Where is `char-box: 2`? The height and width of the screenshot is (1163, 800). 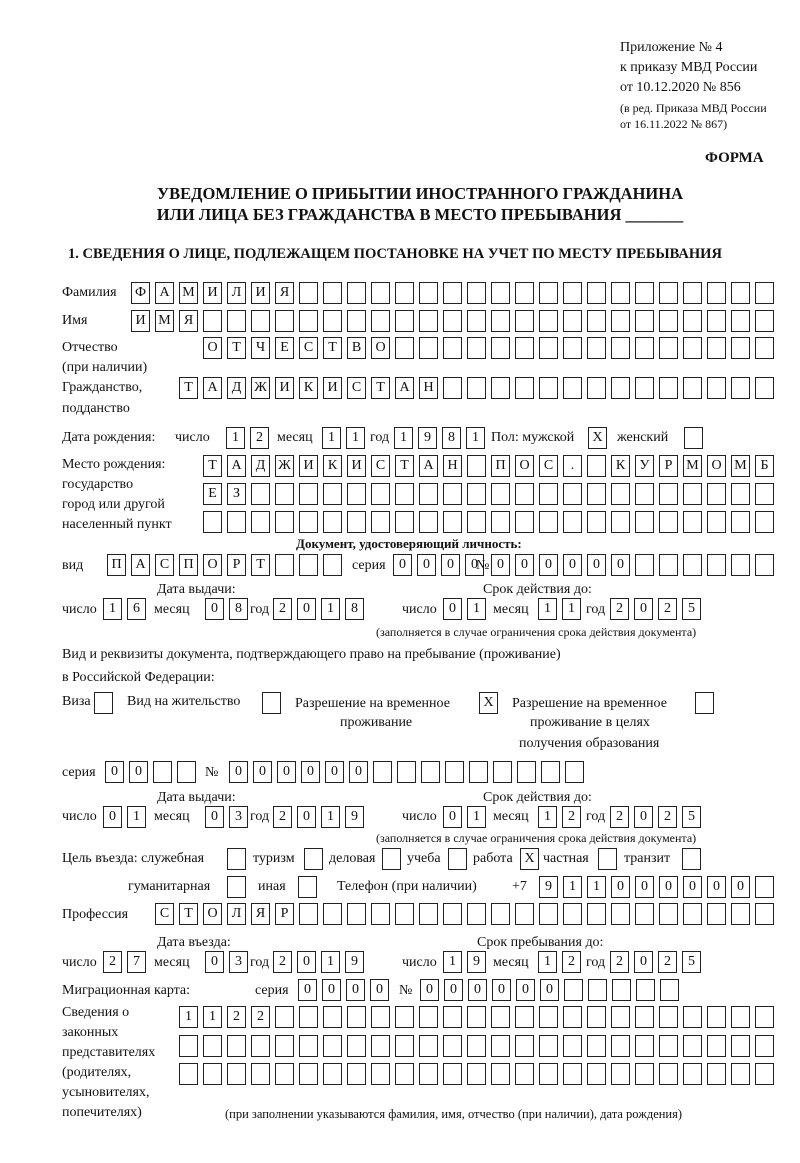
char-box: 2 is located at coordinates (667, 817).